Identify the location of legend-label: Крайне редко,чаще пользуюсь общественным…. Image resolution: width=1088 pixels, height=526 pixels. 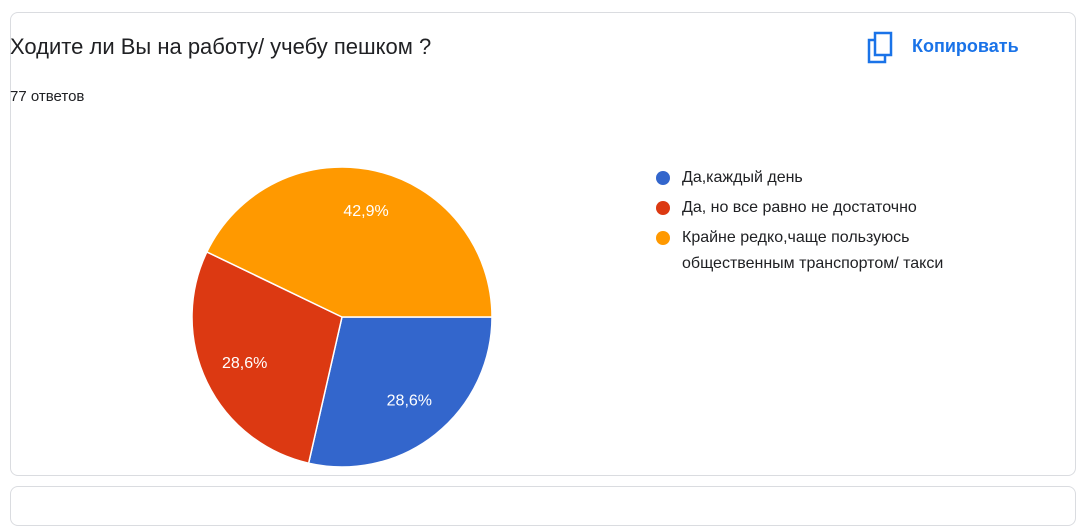
(813, 250).